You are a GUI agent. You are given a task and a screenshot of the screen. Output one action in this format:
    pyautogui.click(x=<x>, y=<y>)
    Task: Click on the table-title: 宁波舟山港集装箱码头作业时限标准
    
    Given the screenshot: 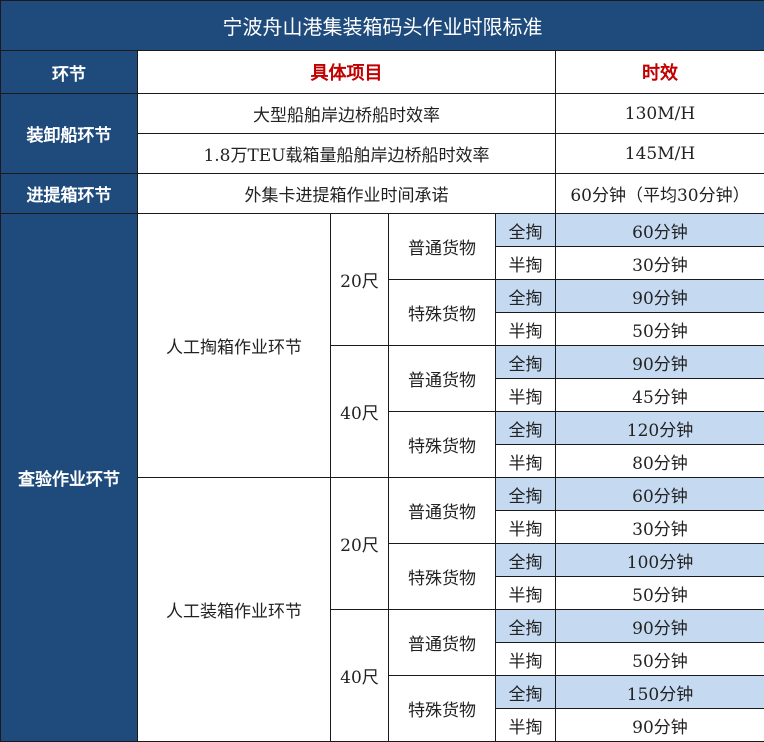 What is the action you would take?
    pyautogui.click(x=382, y=25)
    